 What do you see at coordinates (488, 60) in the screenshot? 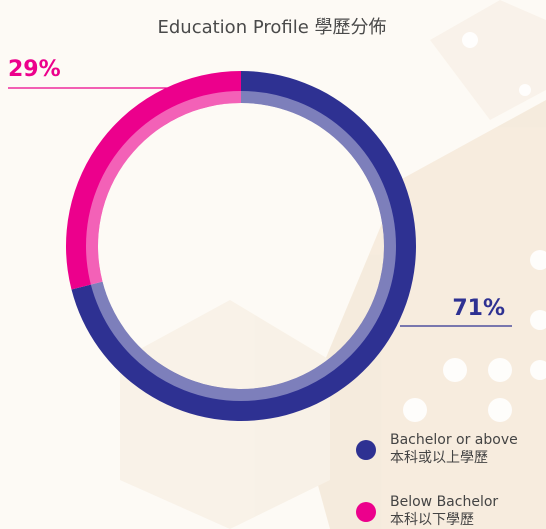
I see `hexagon` at bounding box center [488, 60].